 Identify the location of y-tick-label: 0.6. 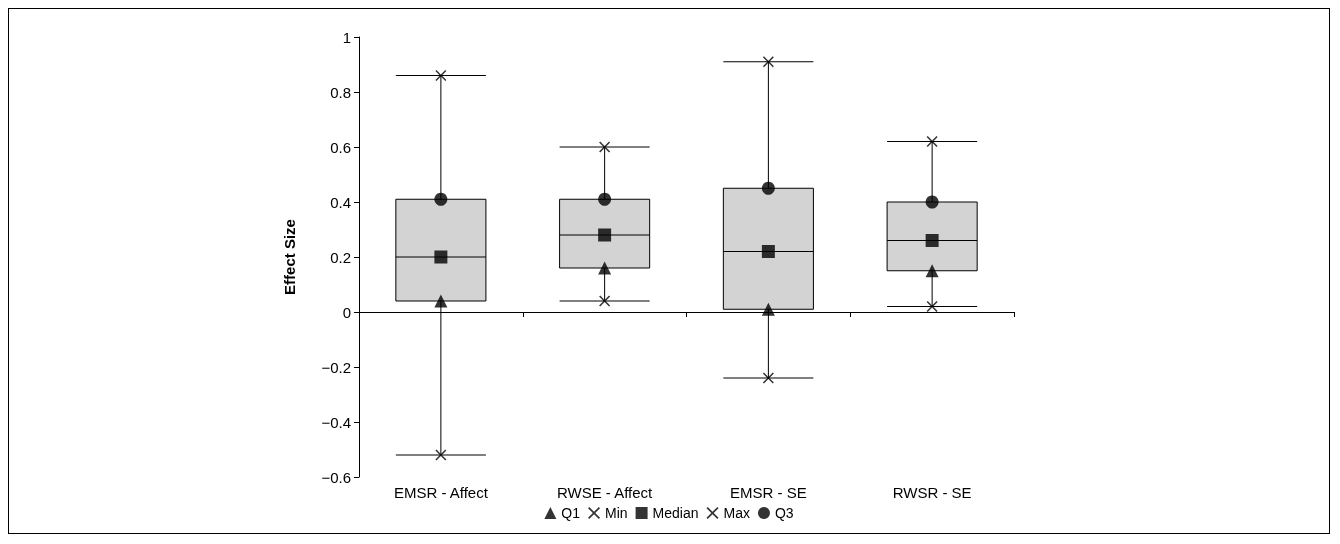
(340, 147).